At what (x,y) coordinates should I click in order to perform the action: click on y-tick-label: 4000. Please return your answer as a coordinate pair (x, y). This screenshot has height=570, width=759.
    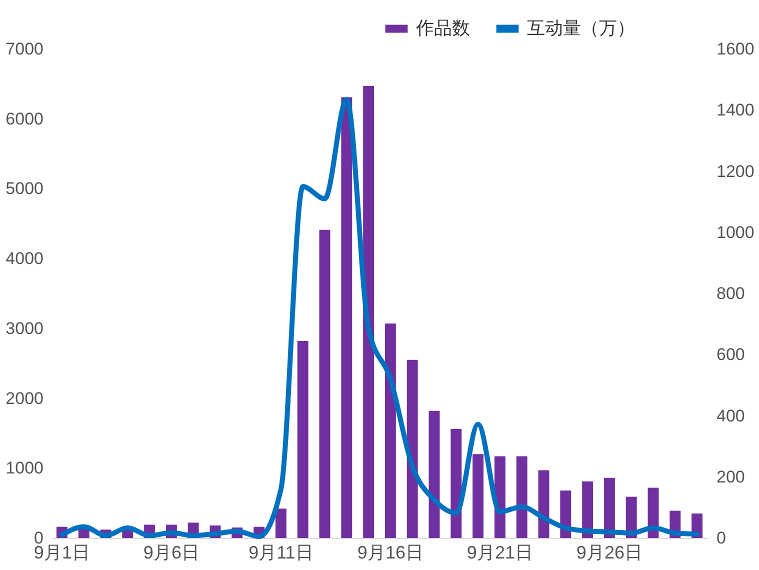
    Looking at the image, I should click on (25, 258).